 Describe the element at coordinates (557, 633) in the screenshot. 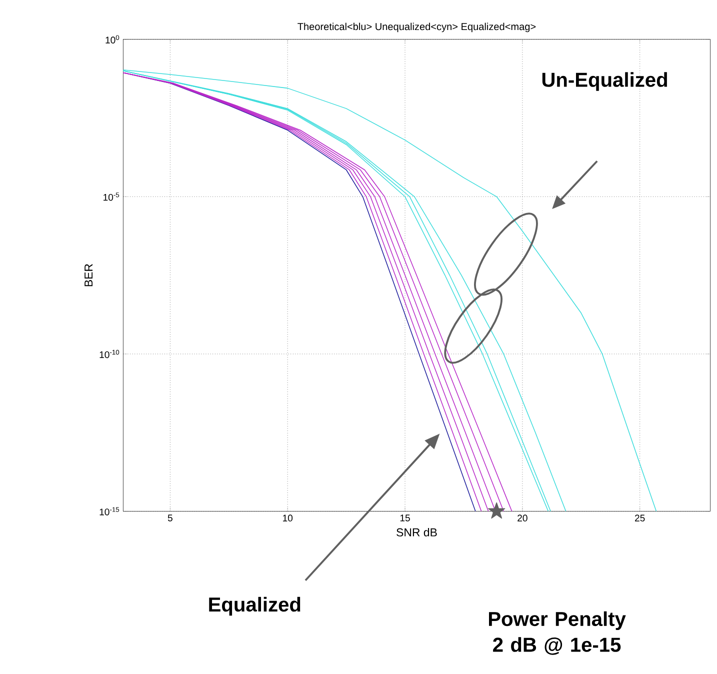

I see `text: Power Penalty 2 dB @ 1e-15` at that location.